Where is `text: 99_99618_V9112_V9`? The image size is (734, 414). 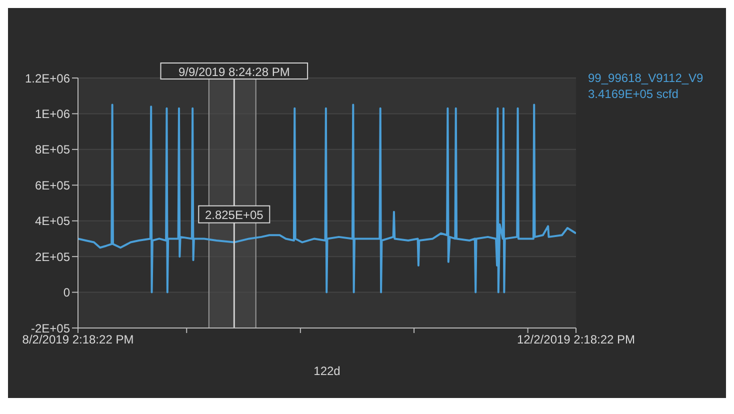
text: 99_99618_V9112_V9 is located at coordinates (646, 78).